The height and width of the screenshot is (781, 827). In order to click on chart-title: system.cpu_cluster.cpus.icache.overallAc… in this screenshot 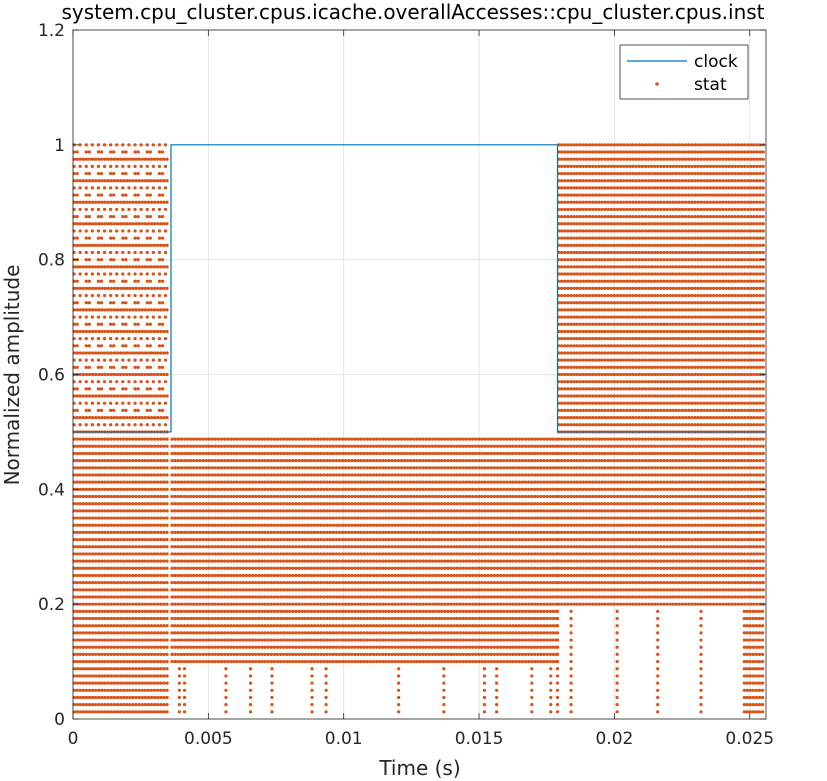, I will do `click(412, 12)`.